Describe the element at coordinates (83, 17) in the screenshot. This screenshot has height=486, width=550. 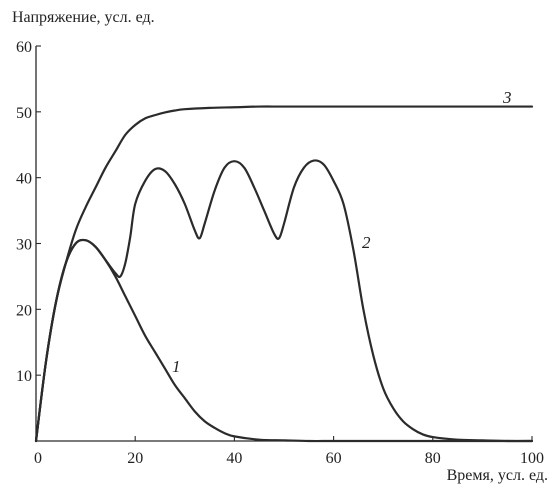
I see `y-axis-title: Напряжение, усл. ед.` at that location.